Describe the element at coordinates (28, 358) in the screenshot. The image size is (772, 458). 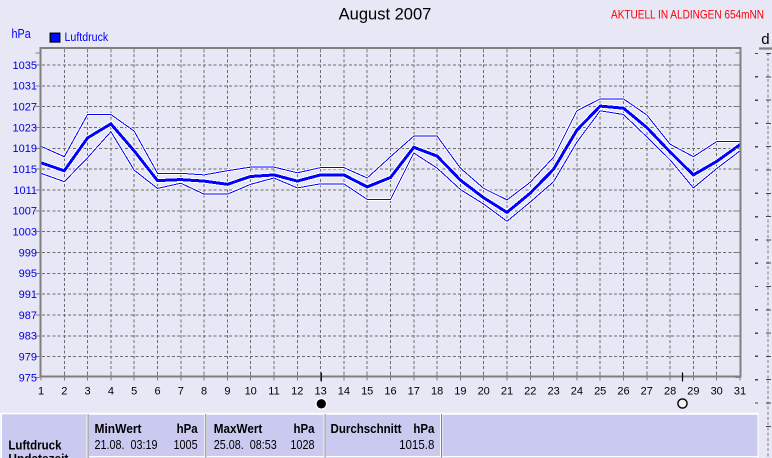
I see `svg-text: 979` at that location.